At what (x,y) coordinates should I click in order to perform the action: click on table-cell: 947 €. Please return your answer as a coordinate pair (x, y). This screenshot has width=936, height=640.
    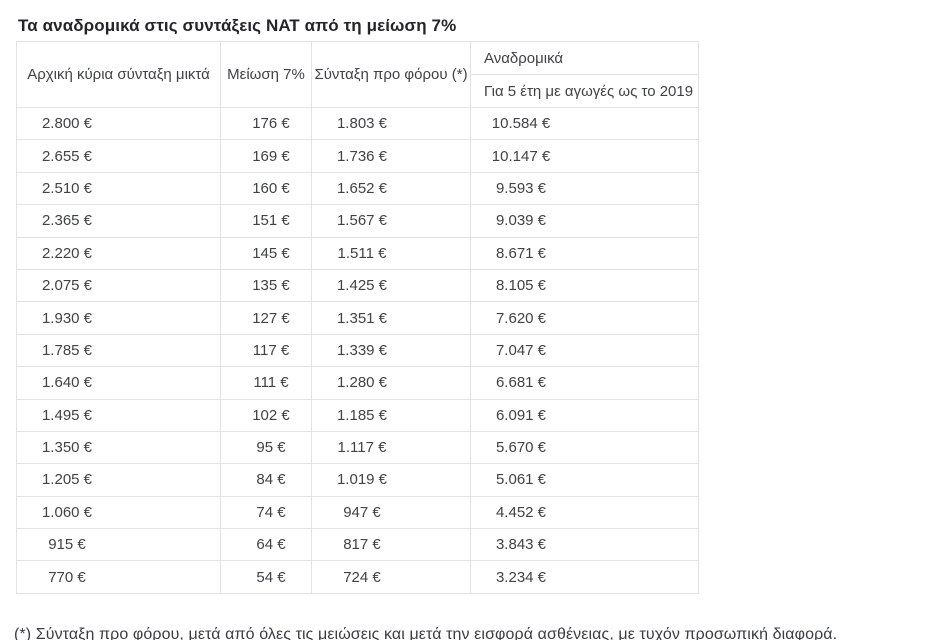
    Looking at the image, I should click on (391, 512).